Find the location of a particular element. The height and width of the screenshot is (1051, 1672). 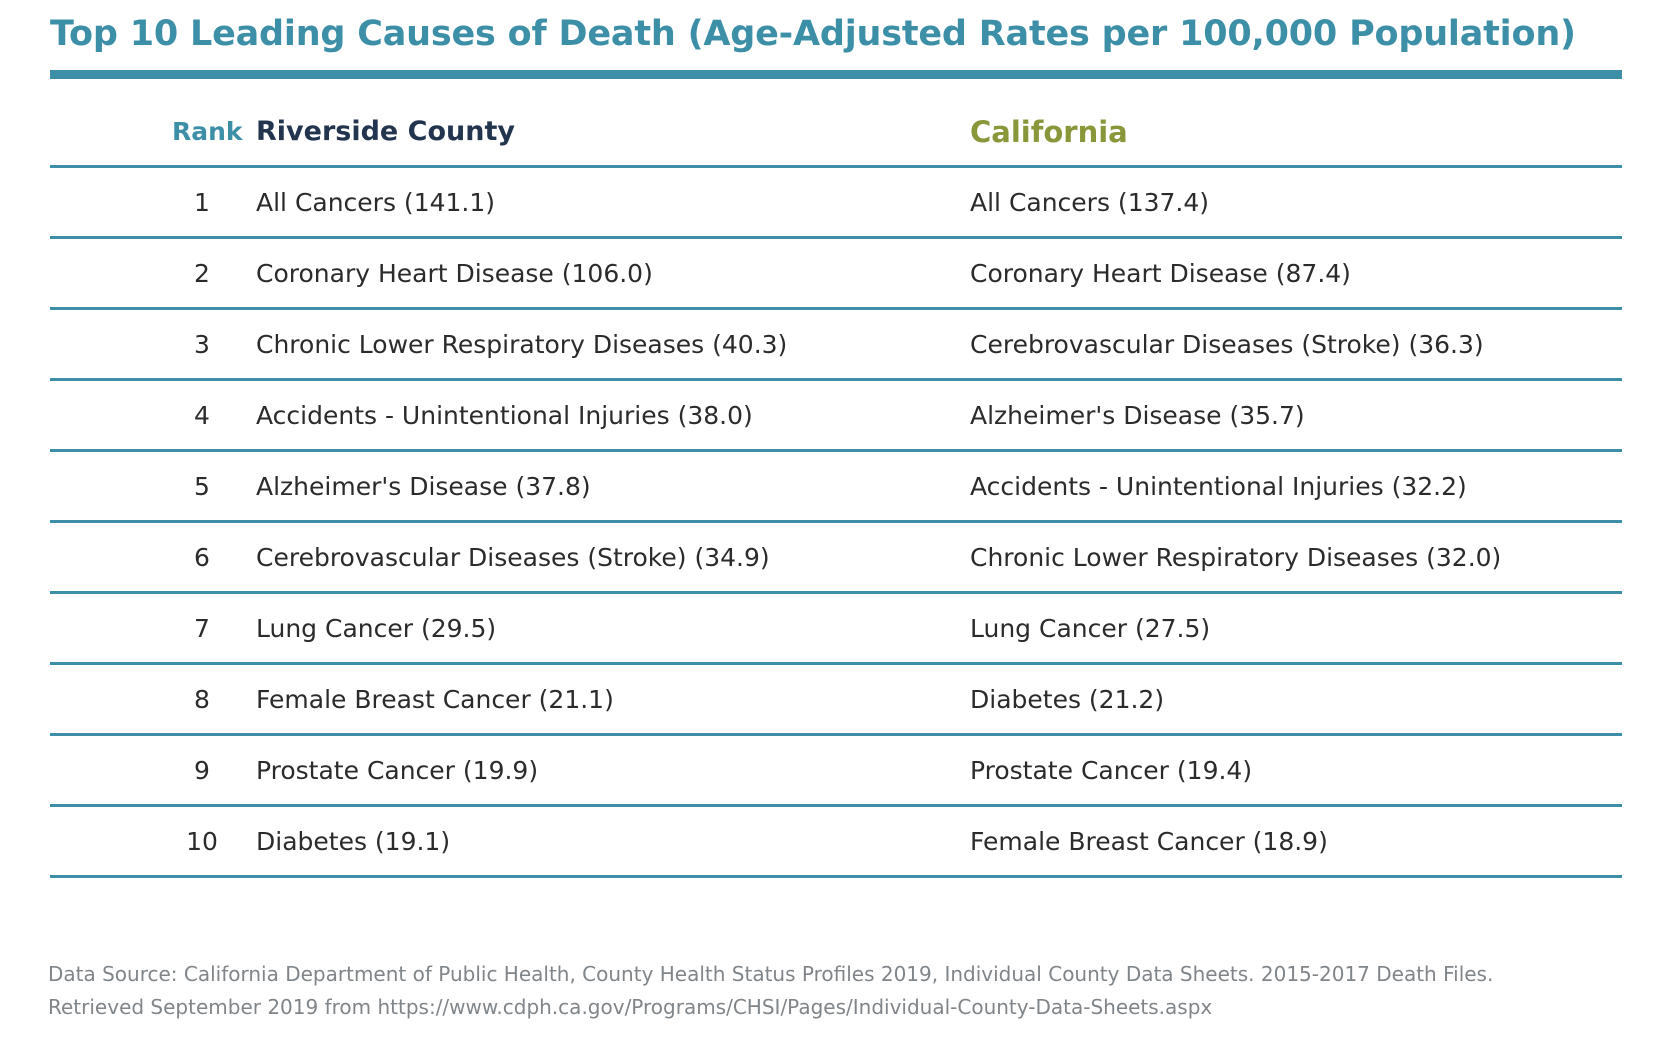

rank-value: 10 is located at coordinates (202, 841).